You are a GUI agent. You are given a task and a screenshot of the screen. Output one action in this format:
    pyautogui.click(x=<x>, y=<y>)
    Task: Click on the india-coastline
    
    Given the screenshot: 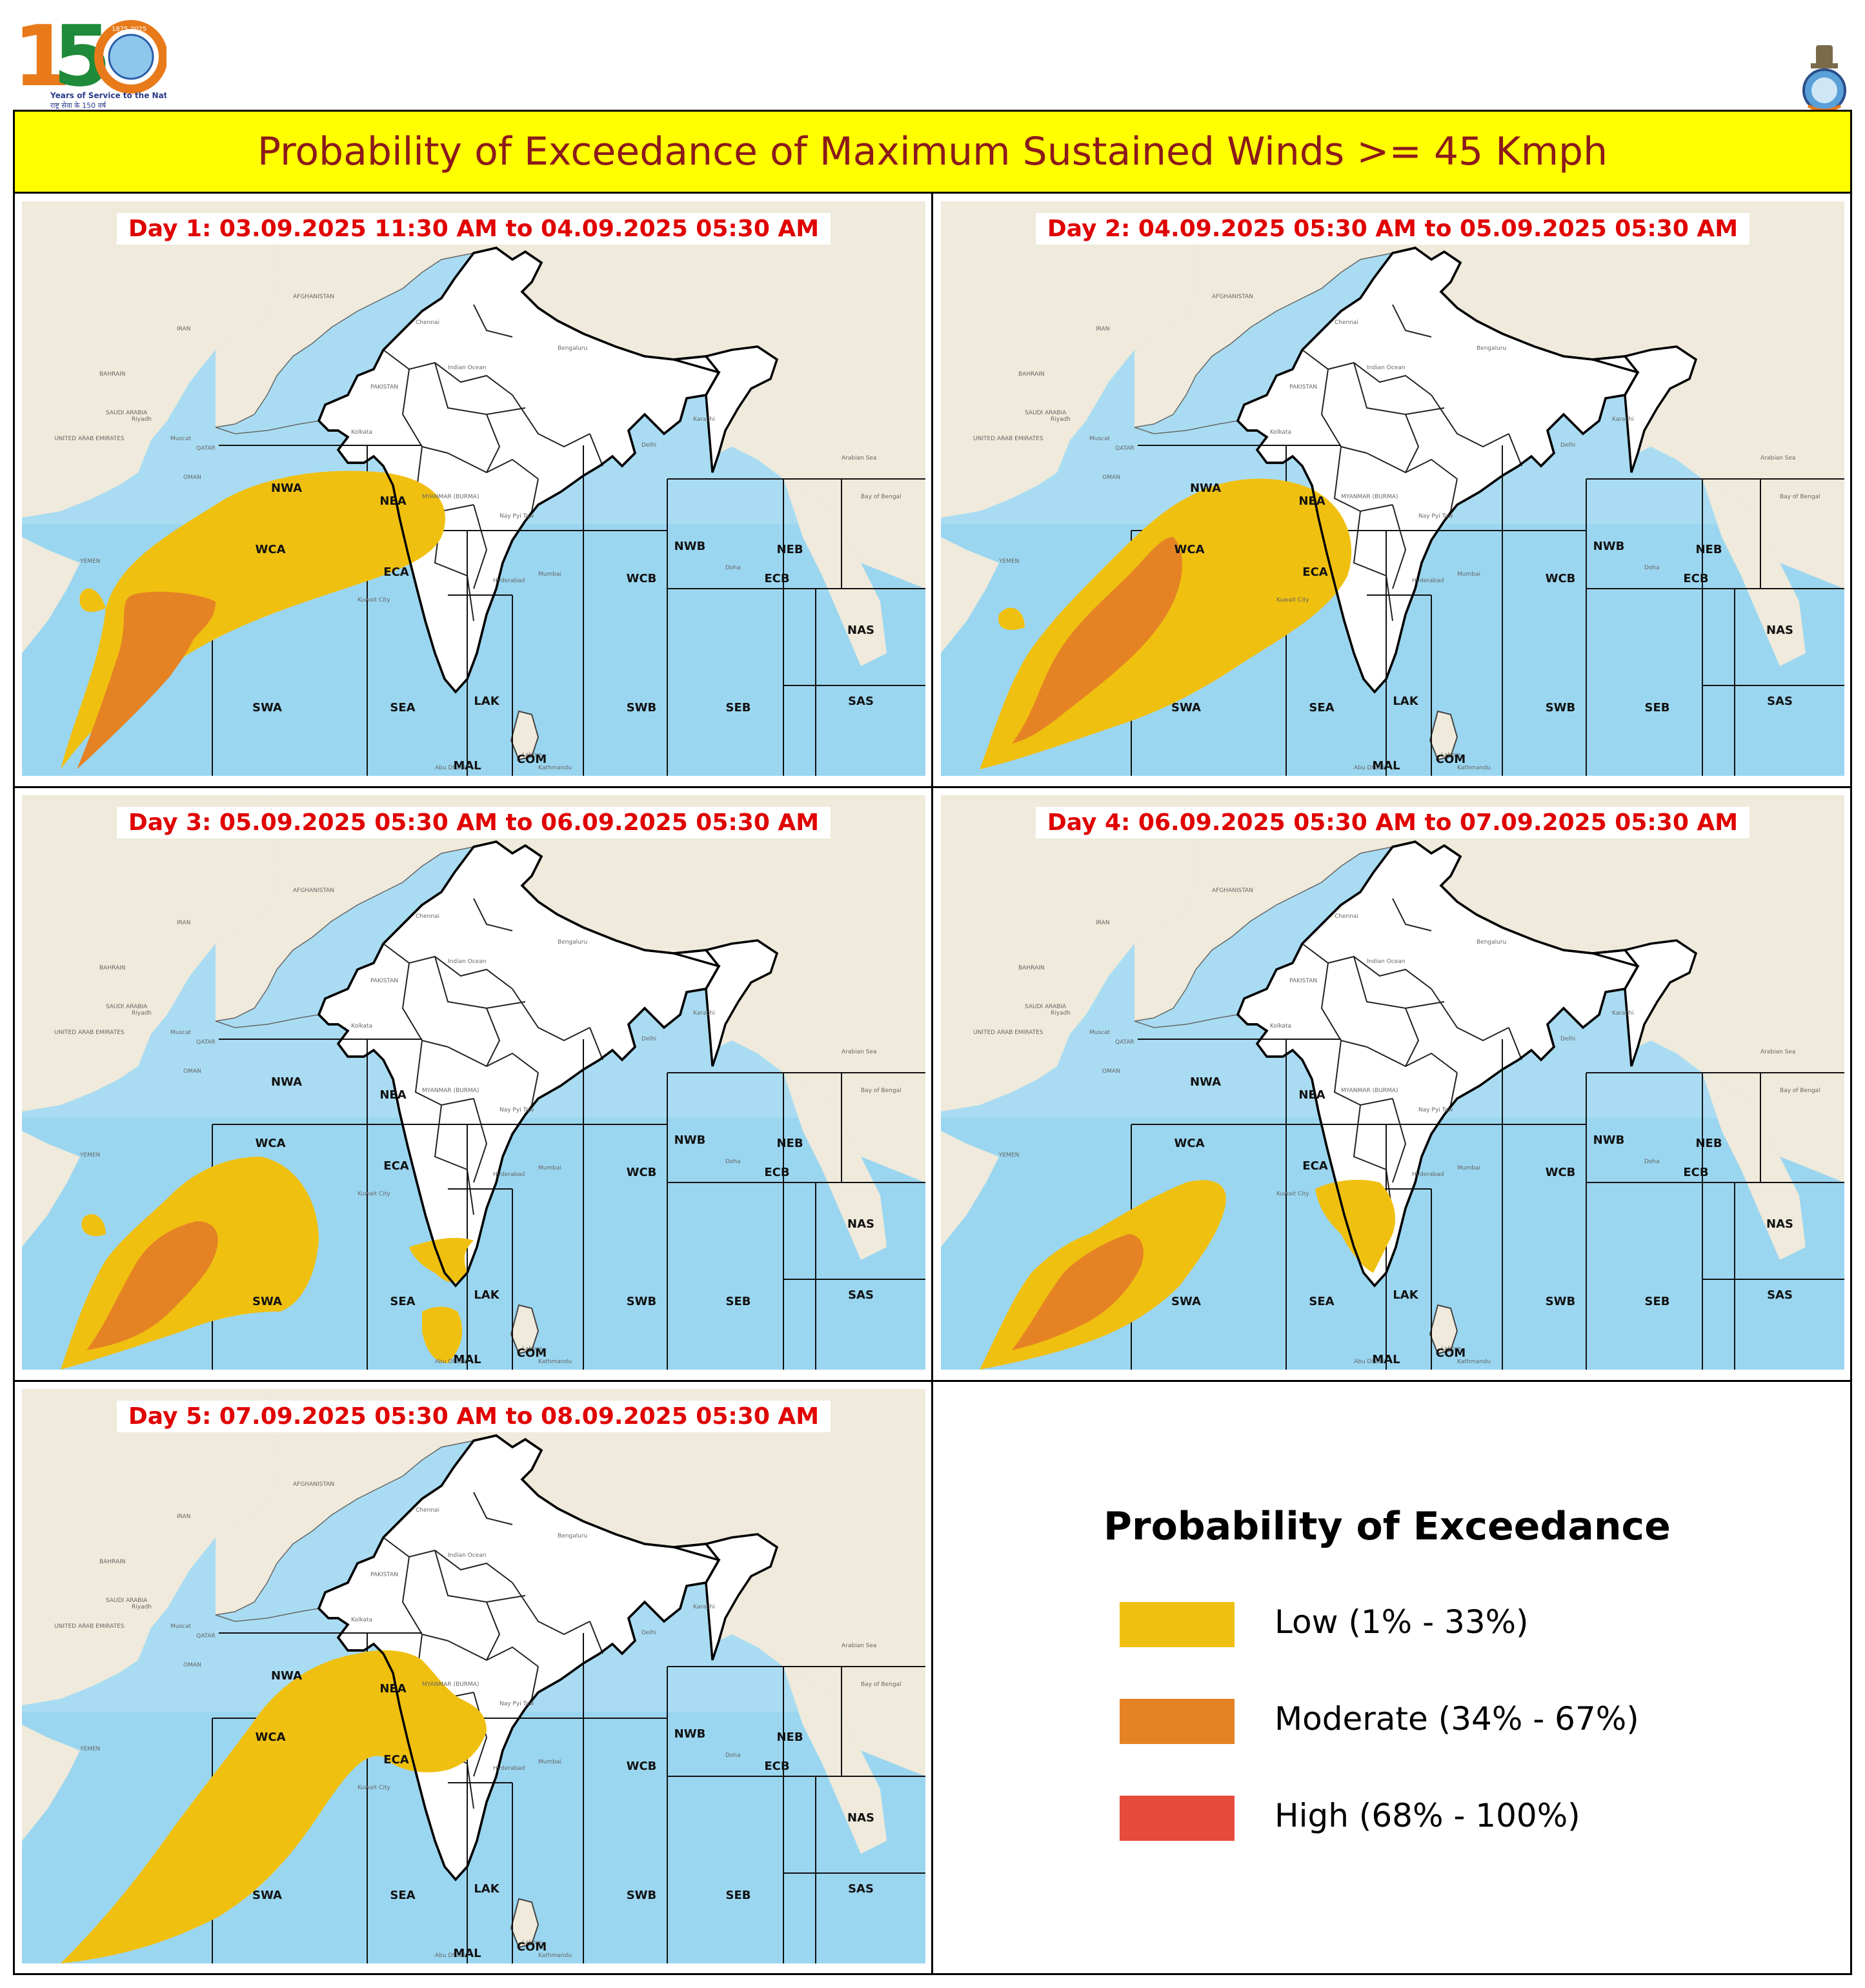 What is the action you would take?
    pyautogui.click(x=519, y=1658)
    